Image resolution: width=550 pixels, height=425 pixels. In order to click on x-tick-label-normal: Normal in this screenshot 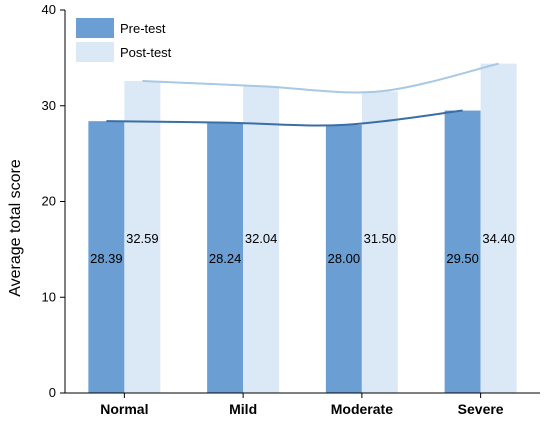, I will do `click(124, 409)`.